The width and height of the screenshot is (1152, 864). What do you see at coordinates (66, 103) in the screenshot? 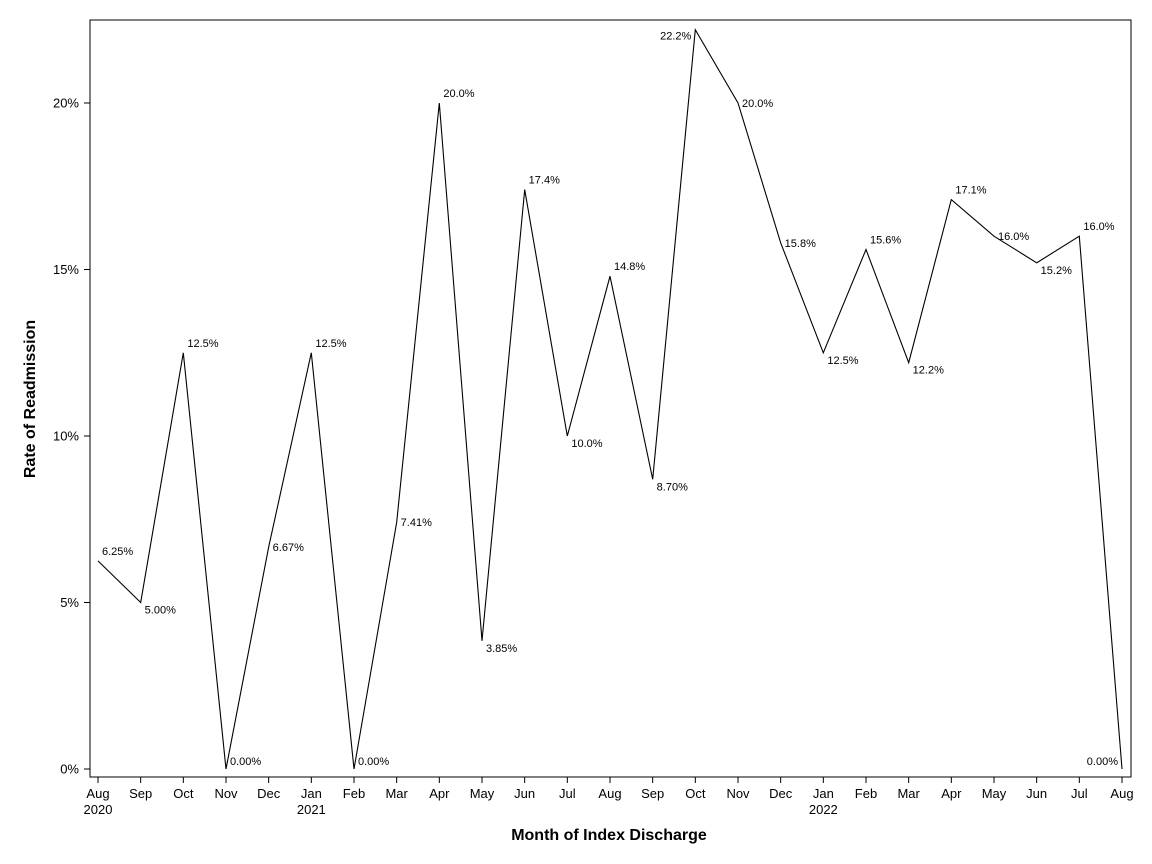
I see `y-tick-label: 20%` at bounding box center [66, 103].